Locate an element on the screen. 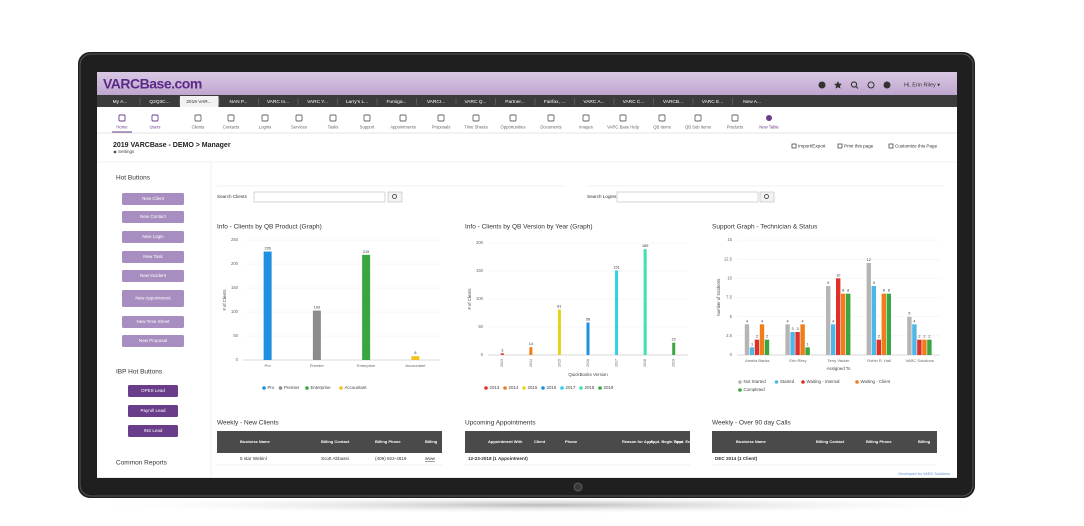  toolbar-label: Images is located at coordinates (586, 127).